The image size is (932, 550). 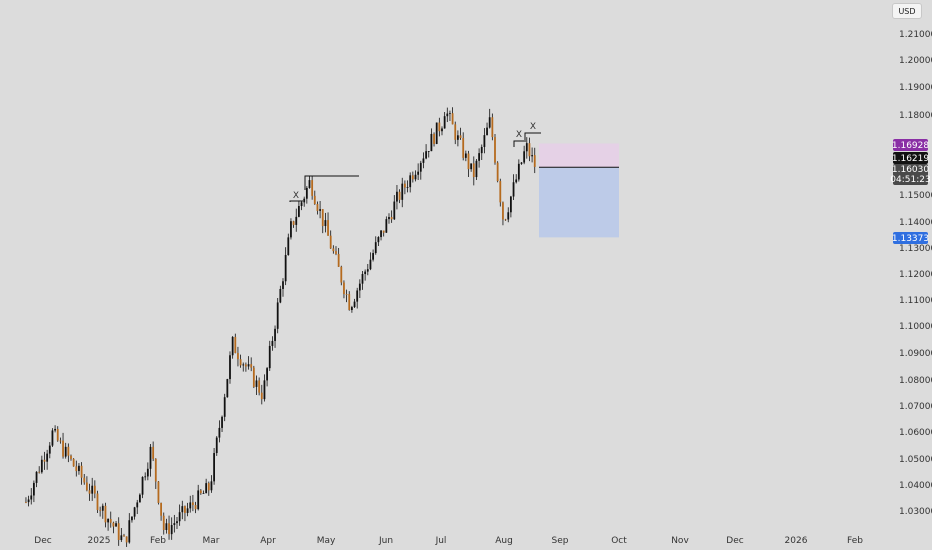 I want to click on y-tick-label: 1.06000, so click(x=915, y=433).